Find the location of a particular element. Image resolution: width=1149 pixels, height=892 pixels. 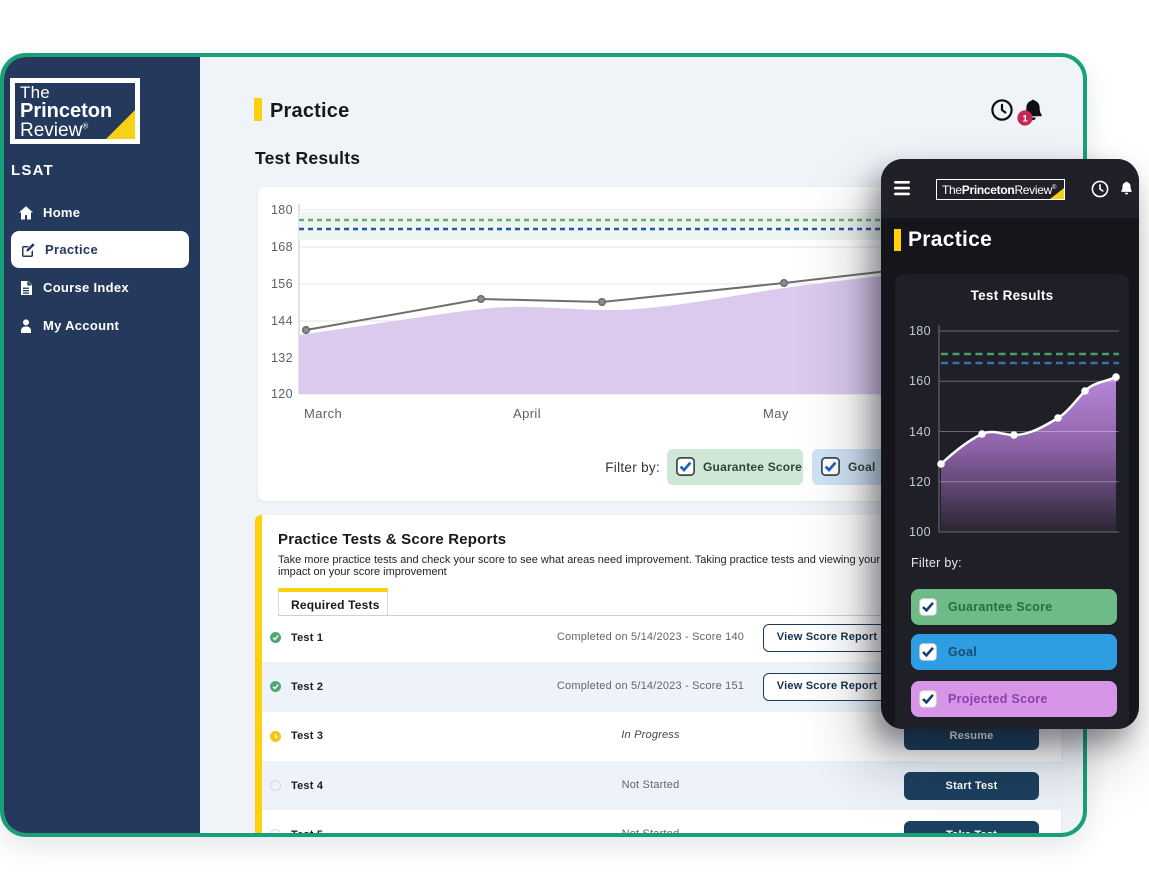

svg-text: 1 is located at coordinates (1025, 118).